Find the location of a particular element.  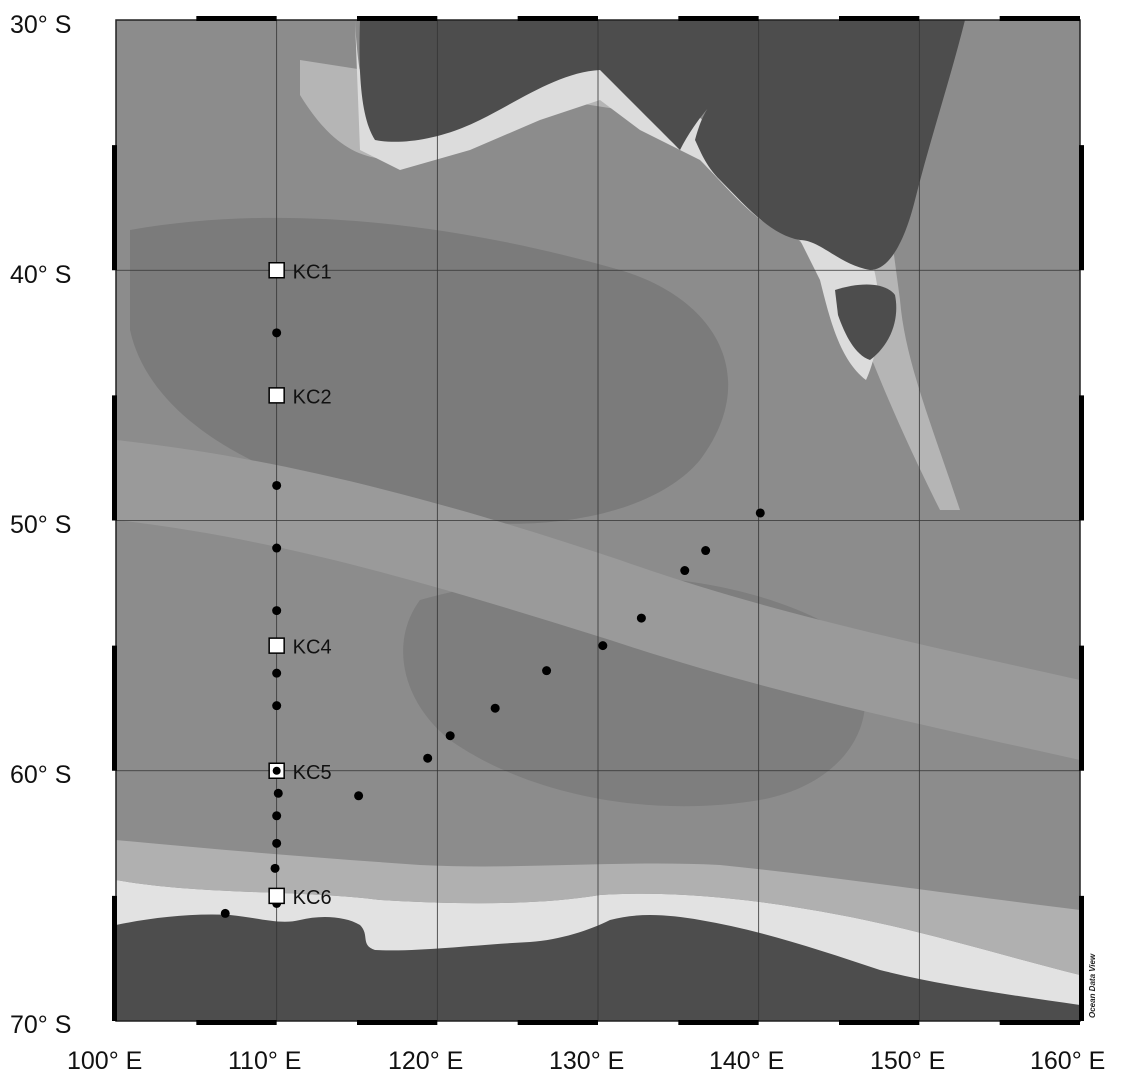

ocean-data-view-credit: Ocean Data View is located at coordinates (1092, 985).